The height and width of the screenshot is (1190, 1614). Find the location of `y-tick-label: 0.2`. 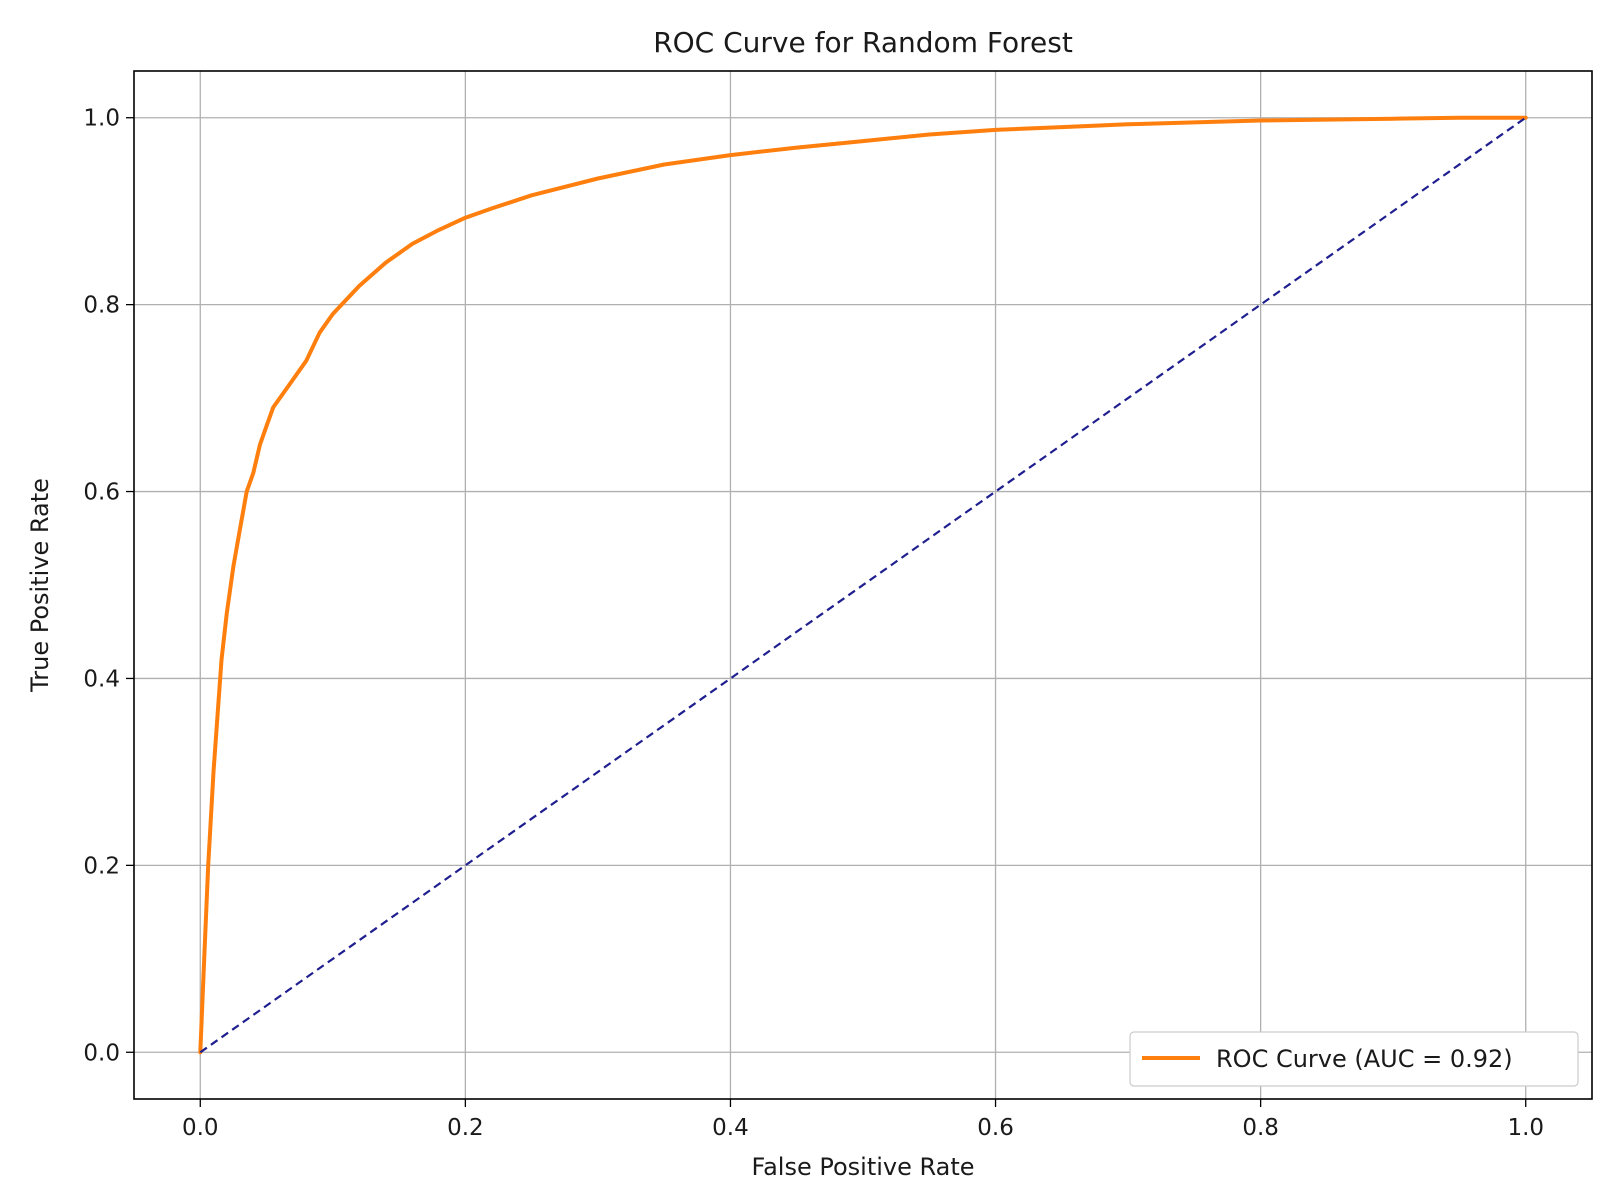

y-tick-label: 0.2 is located at coordinates (101, 866).